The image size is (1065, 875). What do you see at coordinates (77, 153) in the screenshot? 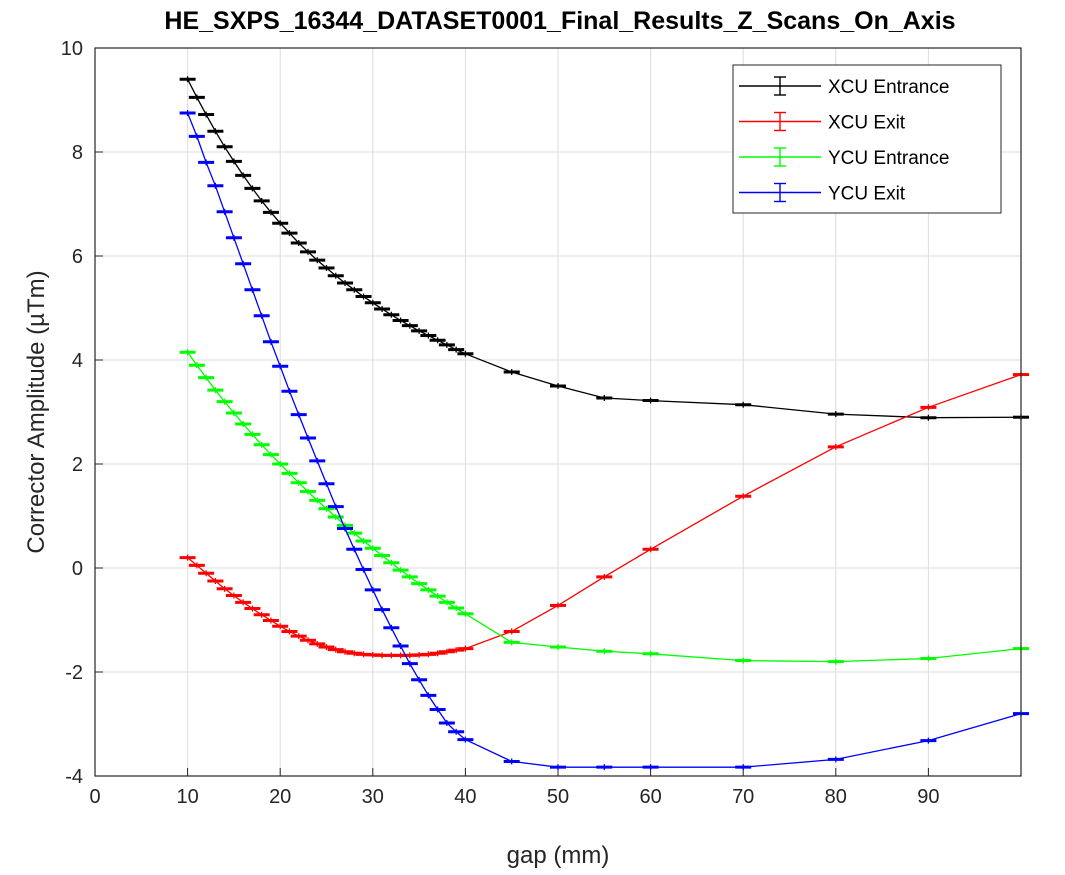
I see `y-tick-label: 8` at bounding box center [77, 153].